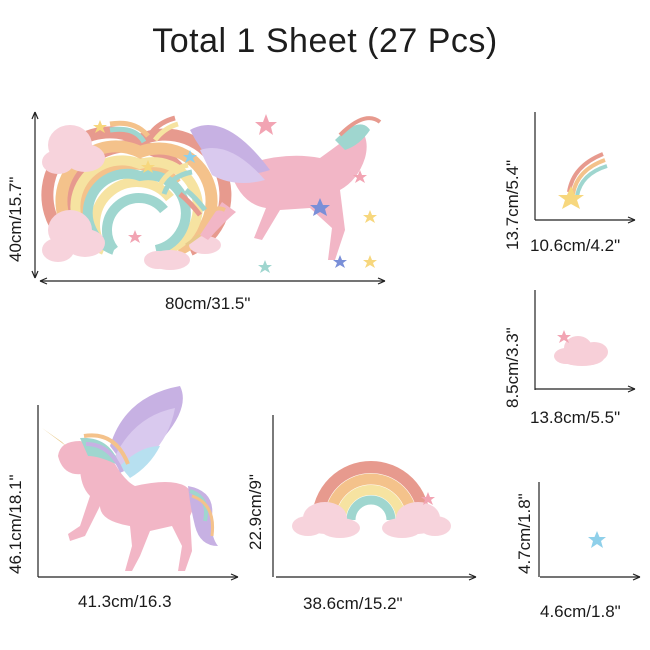 This screenshot has height=650, width=650. What do you see at coordinates (585, 220) in the screenshot?
I see `shooting-star-width-line` at bounding box center [585, 220].